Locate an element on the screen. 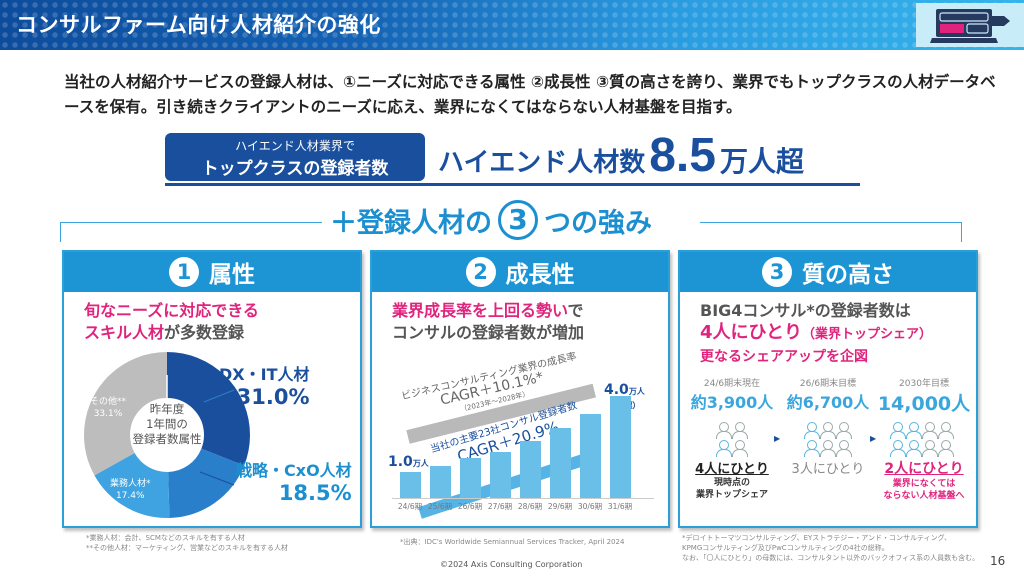 This screenshot has height=576, width=1024. arrow-right-icon: ▶ is located at coordinates (777, 438).